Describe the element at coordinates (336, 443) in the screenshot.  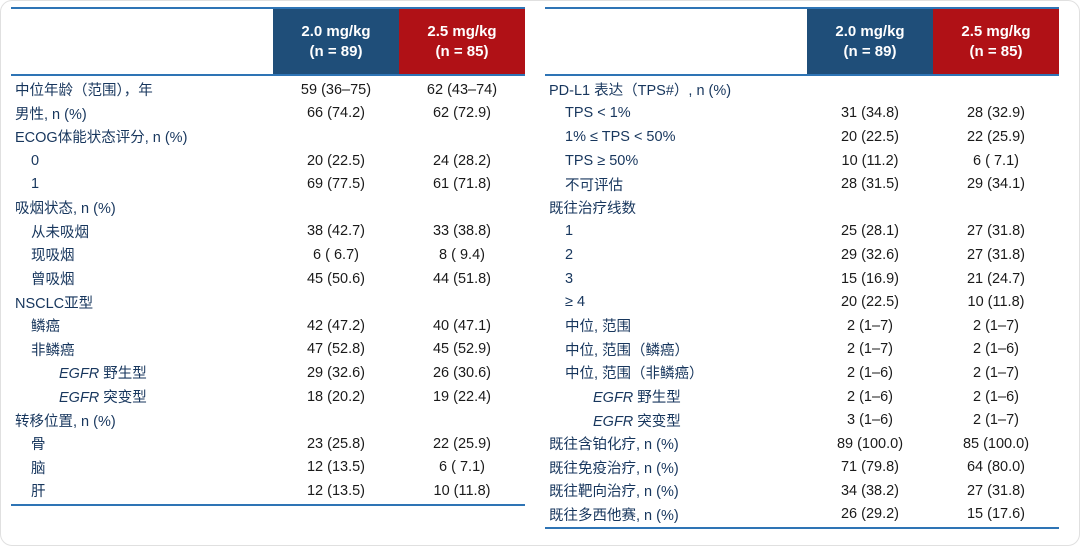
I see `value-cell-2.0: 23 (25.8)` at that location.